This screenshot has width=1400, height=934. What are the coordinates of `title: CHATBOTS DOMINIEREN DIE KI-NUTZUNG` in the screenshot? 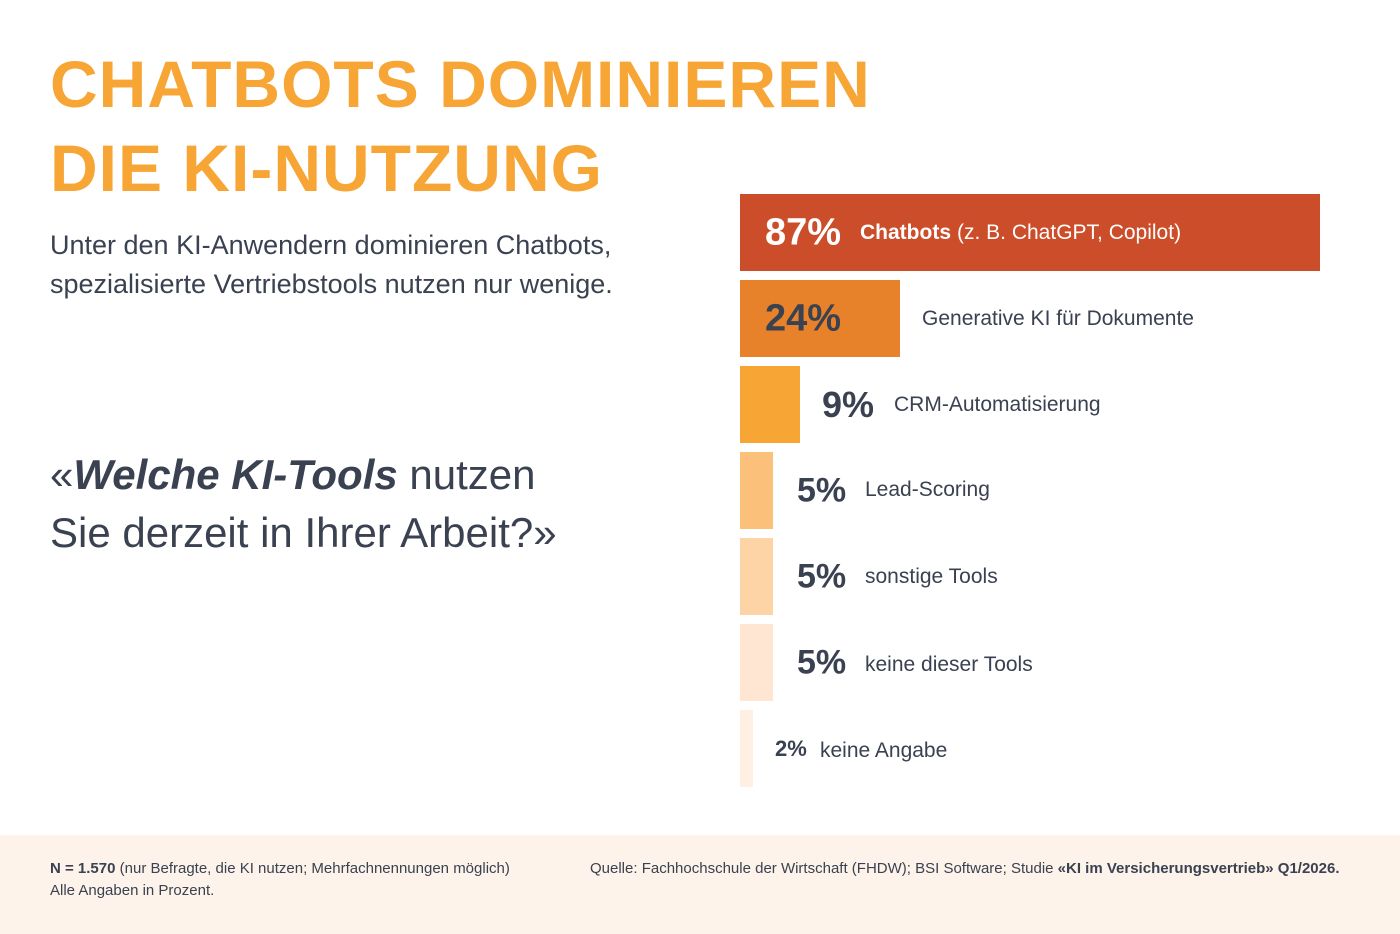 It's located at (460, 126).